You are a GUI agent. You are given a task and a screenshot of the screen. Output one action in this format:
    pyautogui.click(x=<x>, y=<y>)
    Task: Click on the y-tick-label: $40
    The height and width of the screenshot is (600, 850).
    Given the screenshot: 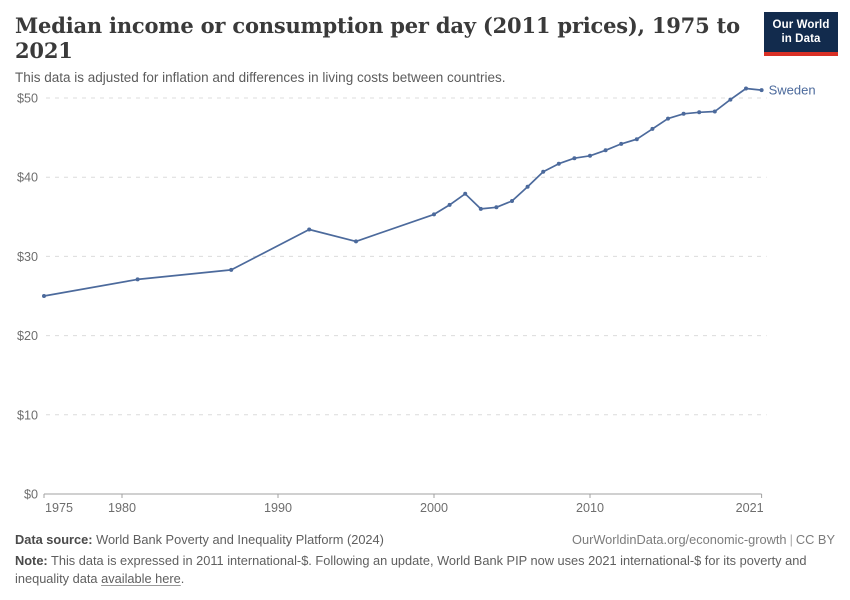 What is the action you would take?
    pyautogui.click(x=27, y=178)
    